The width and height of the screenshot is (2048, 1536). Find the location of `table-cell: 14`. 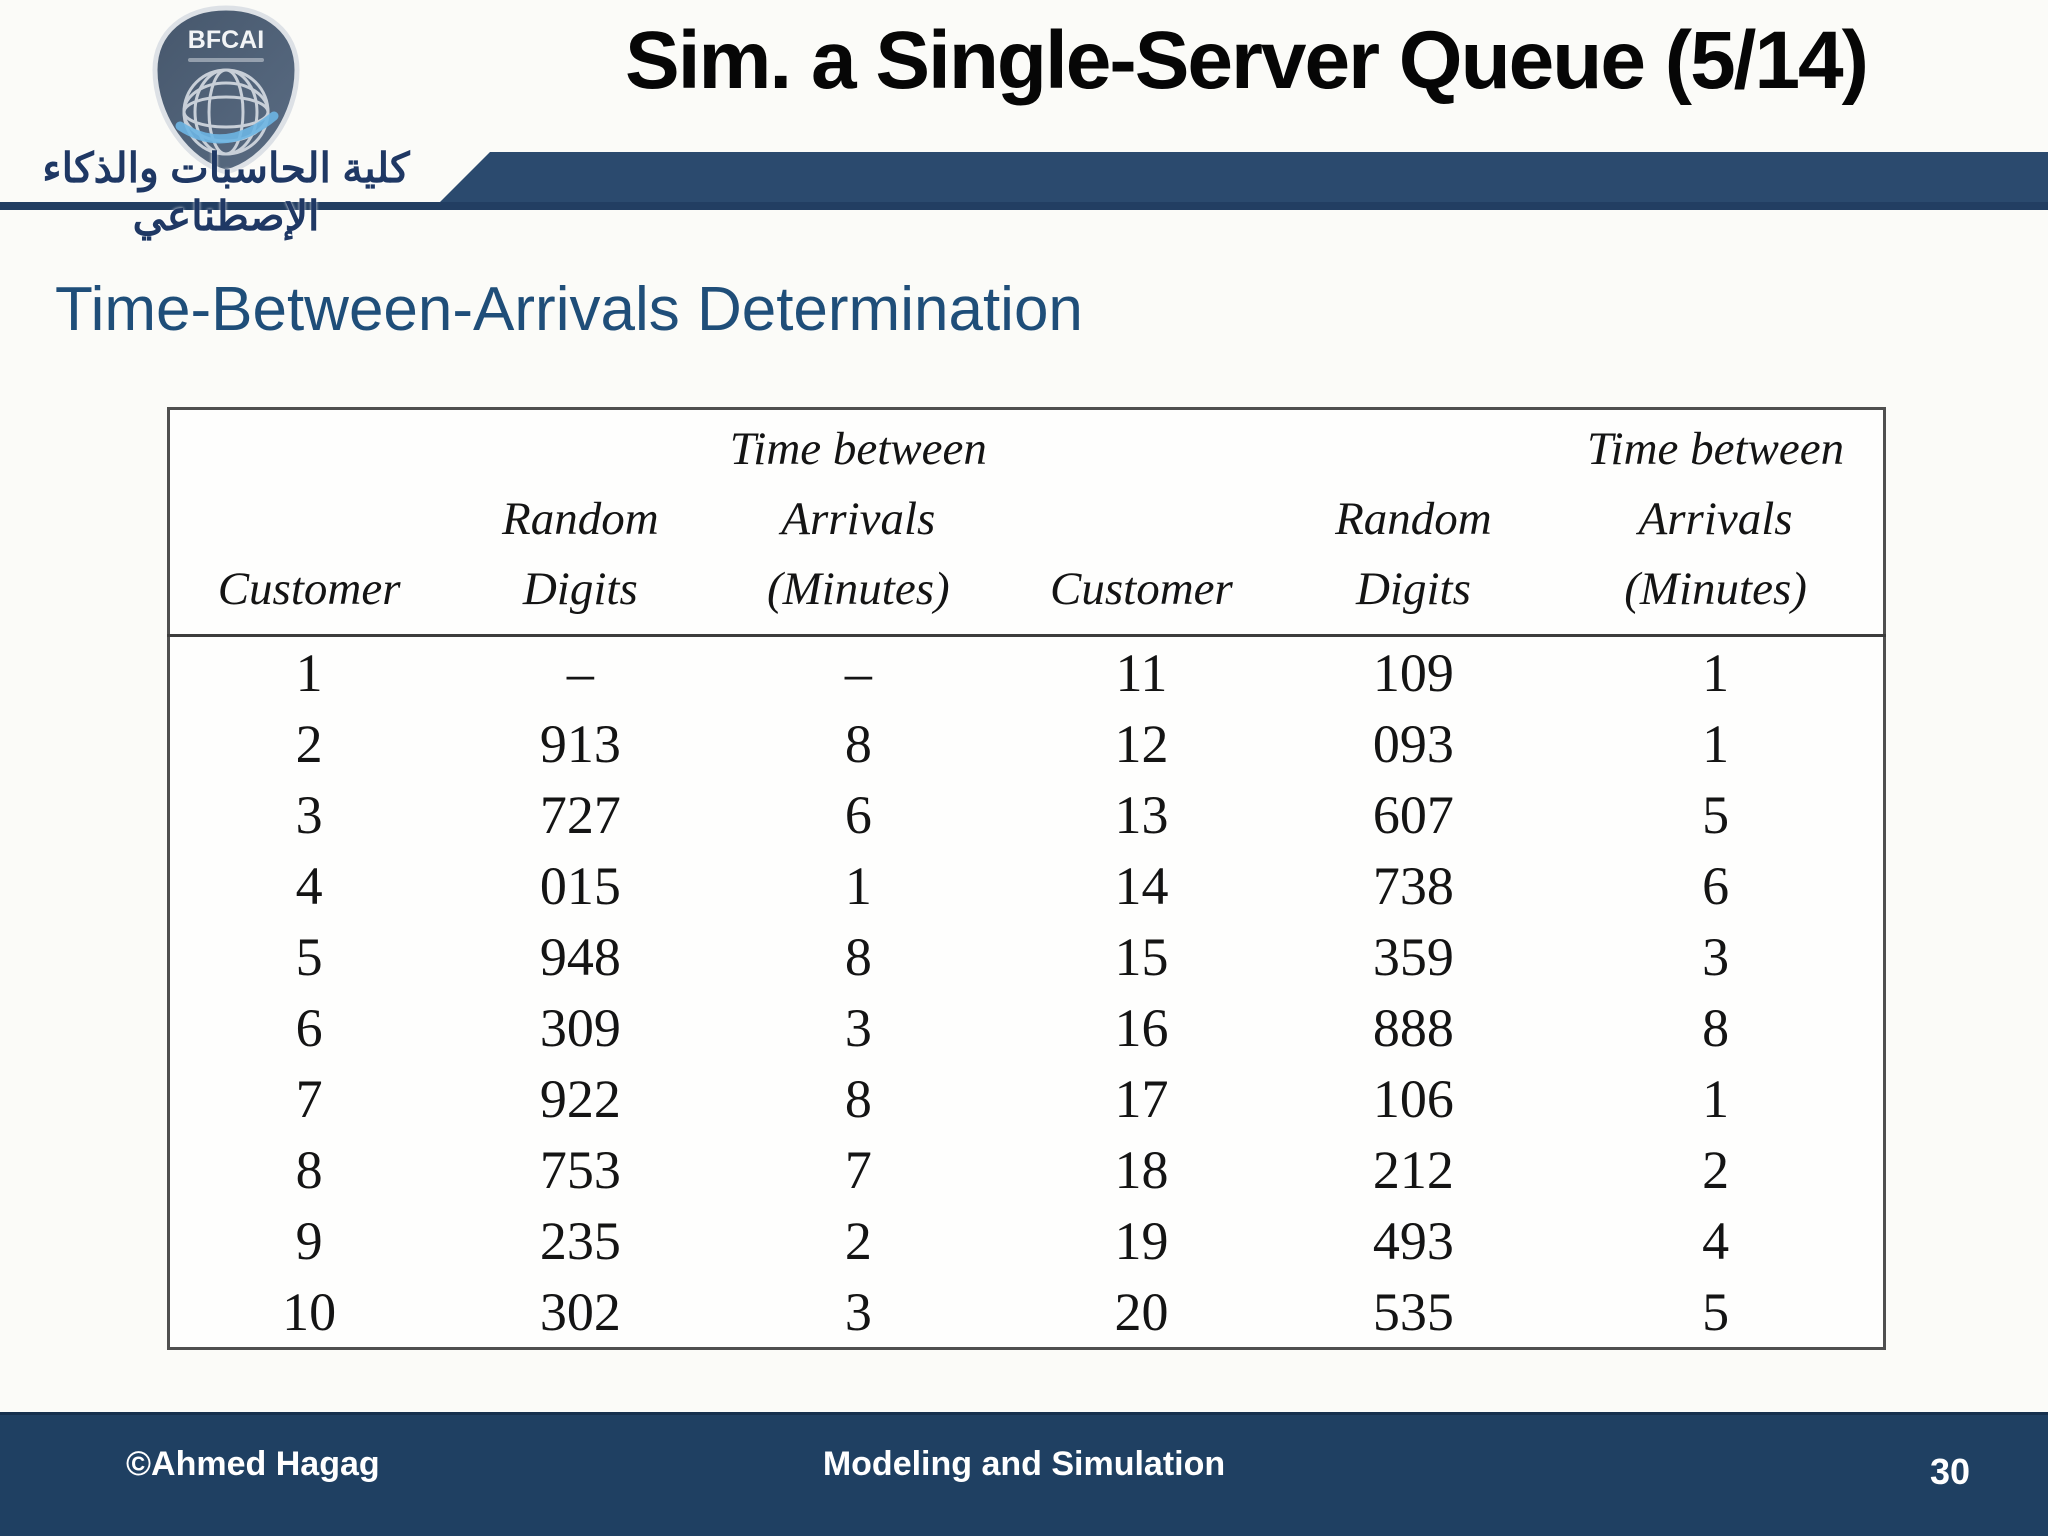

table-cell: 14 is located at coordinates (1141, 885).